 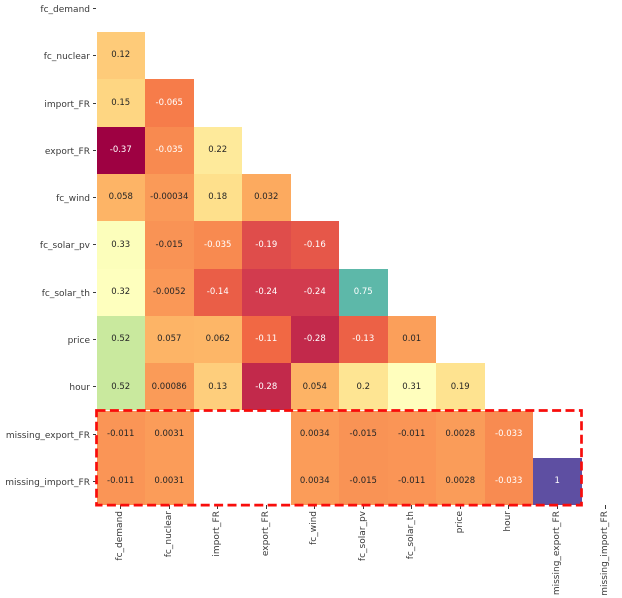 I want to click on cell-annotation: -0.033, so click(x=509, y=433).